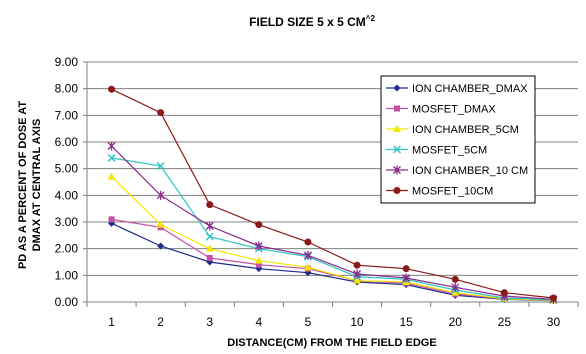 Image resolution: width=586 pixels, height=354 pixels. I want to click on y-tick-label: 1.00, so click(67, 275).